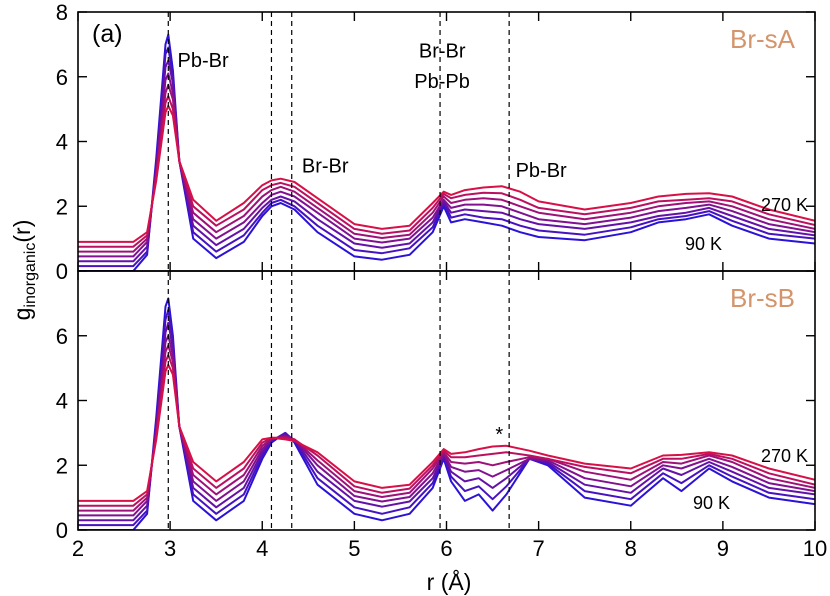  I want to click on x-tick-label: 10, so click(815, 548).